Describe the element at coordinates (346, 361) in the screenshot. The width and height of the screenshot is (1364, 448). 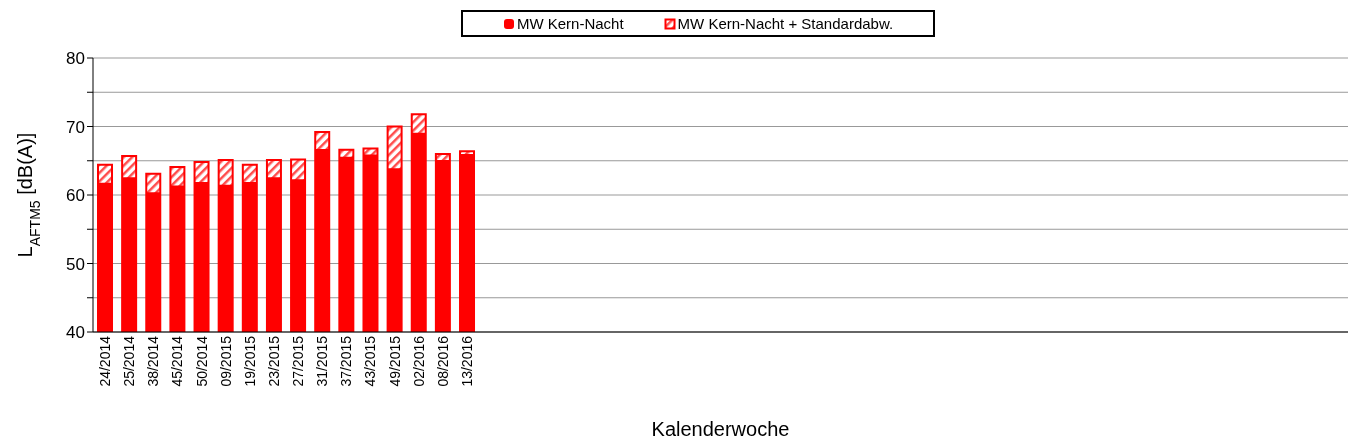
I see `x-tick-label: 37/2015` at that location.